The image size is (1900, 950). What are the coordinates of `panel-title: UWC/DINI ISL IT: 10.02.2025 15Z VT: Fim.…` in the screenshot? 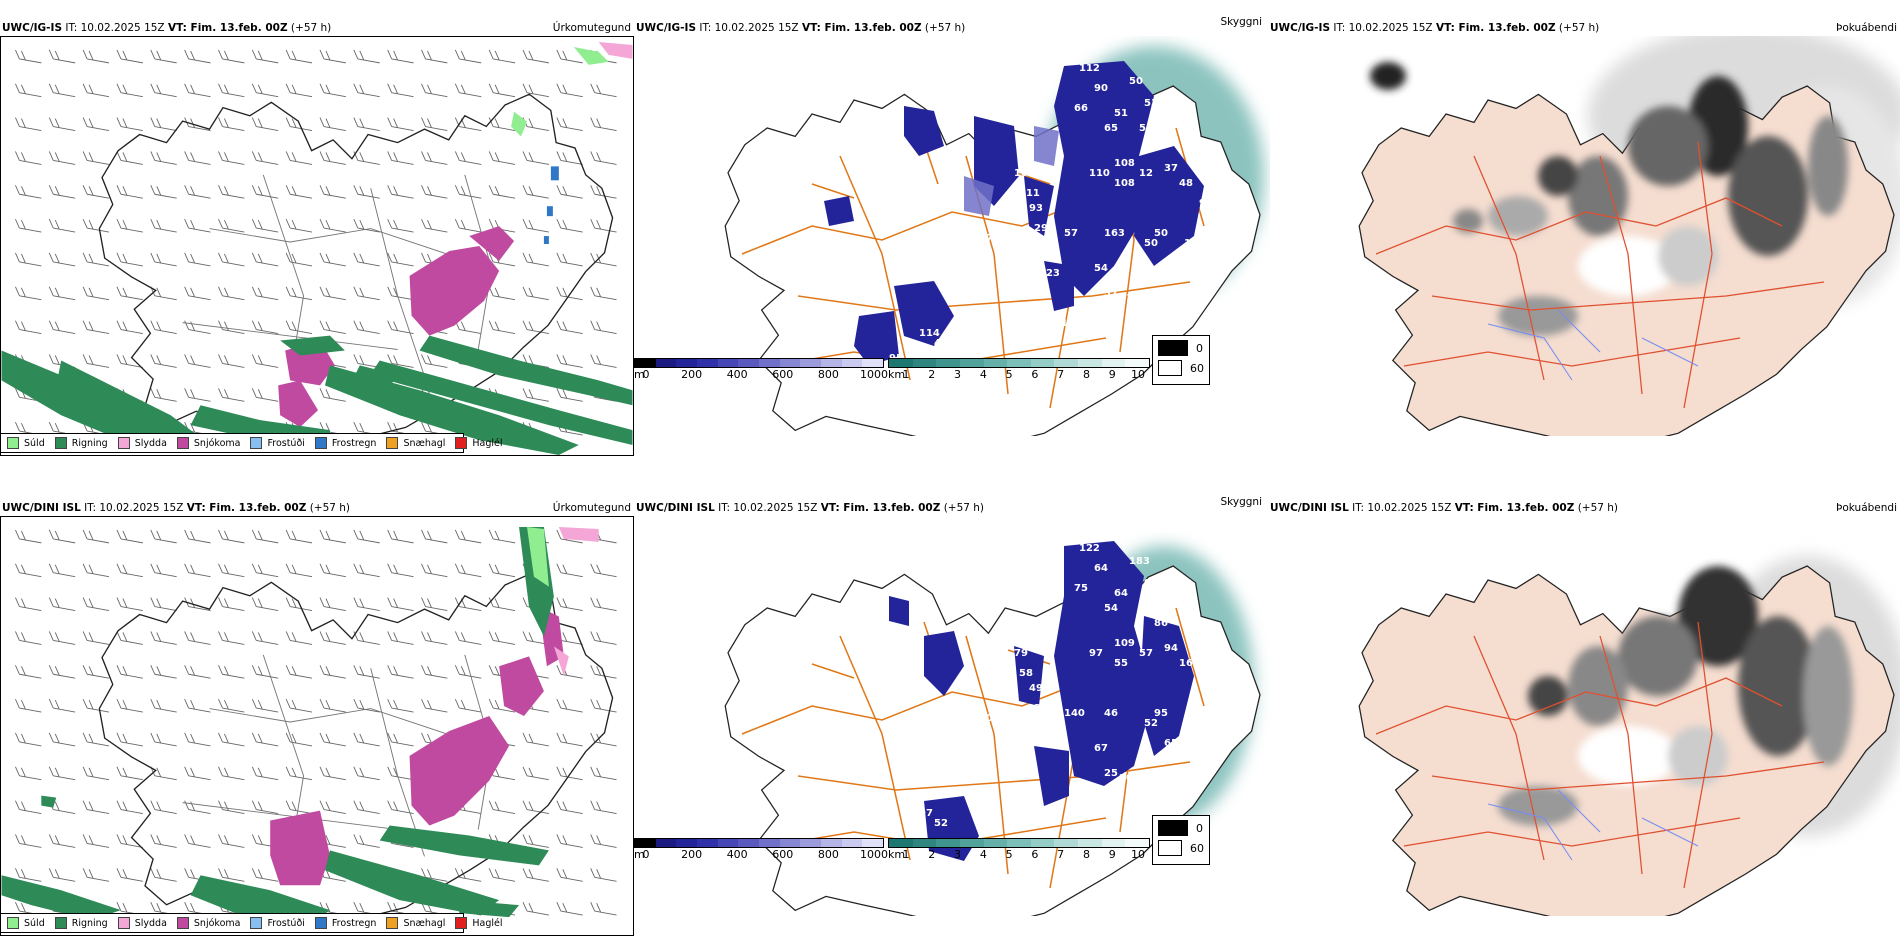 It's located at (1444, 508).